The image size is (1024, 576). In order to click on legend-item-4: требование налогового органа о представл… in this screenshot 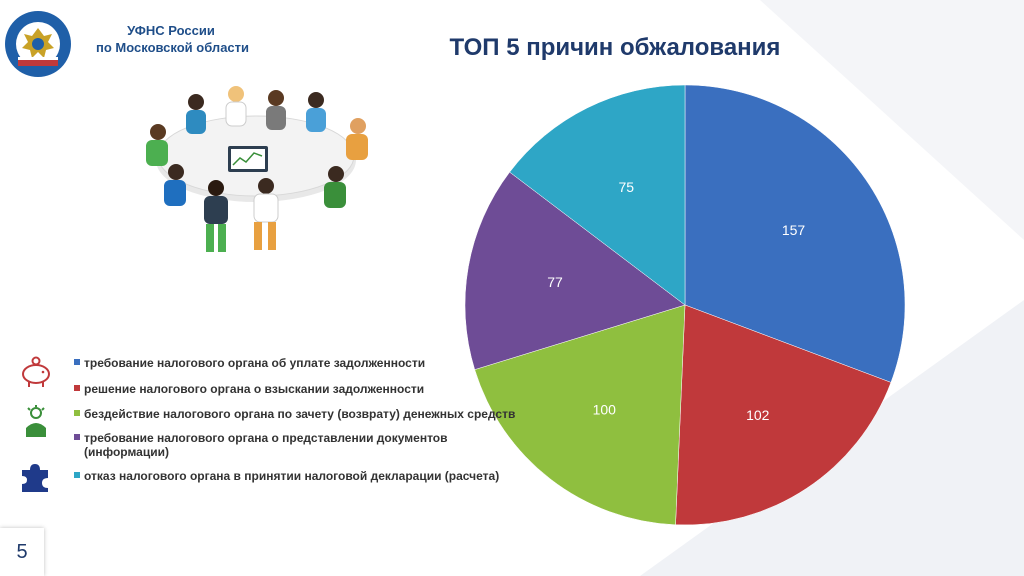, I will do `click(261, 445)`.